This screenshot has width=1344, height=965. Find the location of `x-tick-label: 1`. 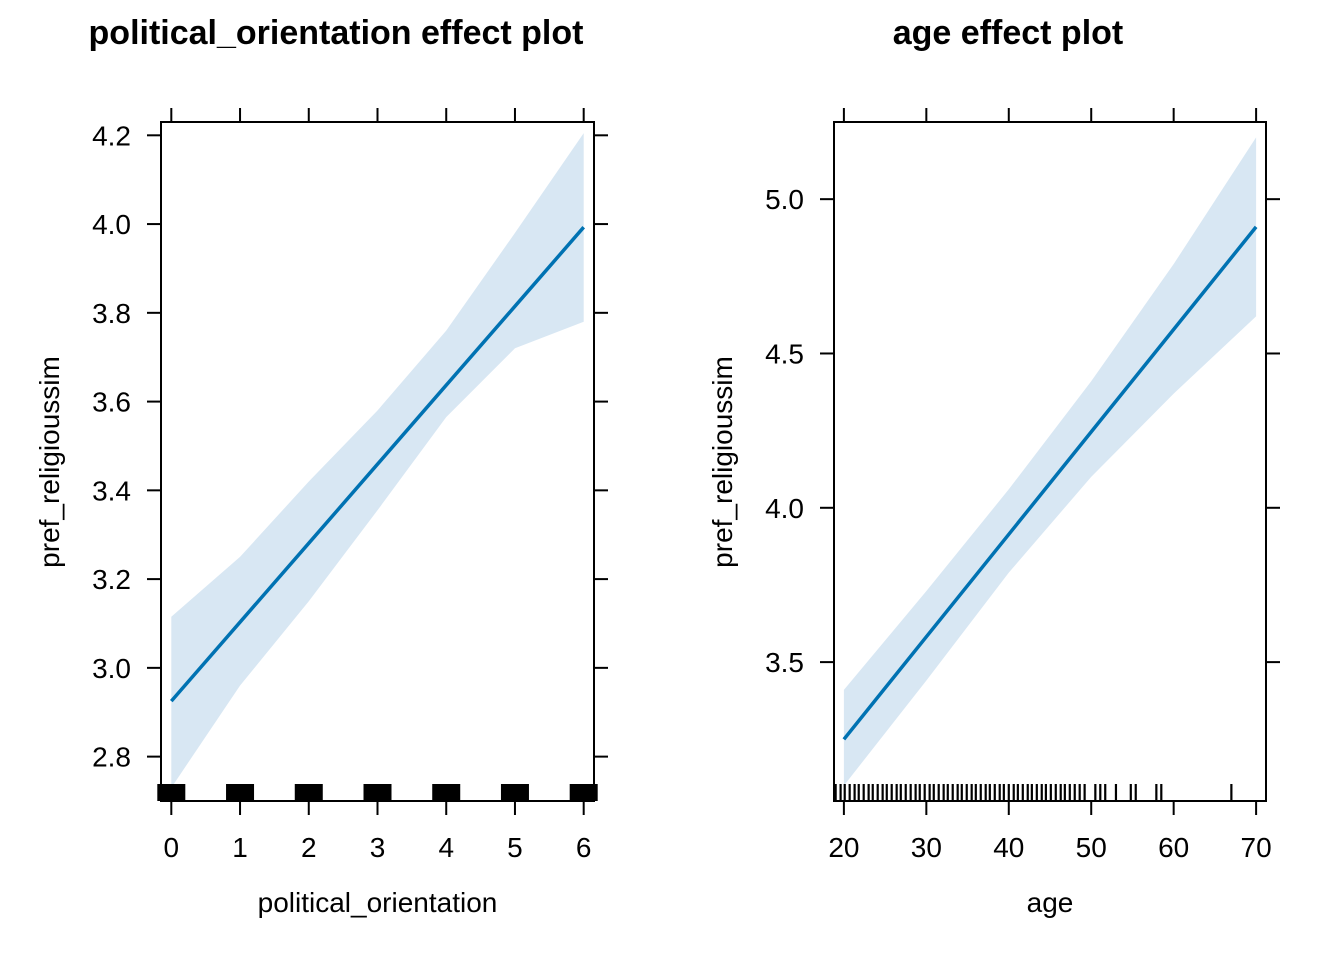

x-tick-label: 1 is located at coordinates (240, 847).